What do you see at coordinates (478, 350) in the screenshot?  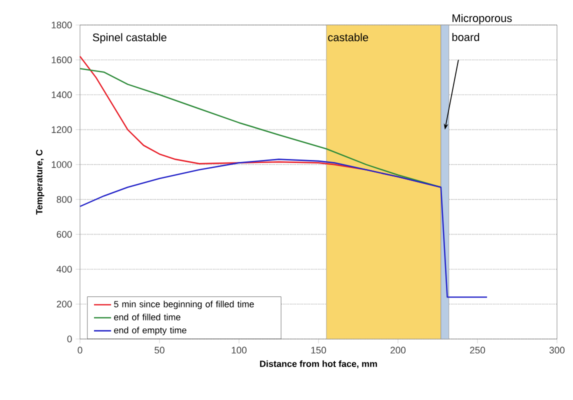 I see `x-tick-label: 250` at bounding box center [478, 350].